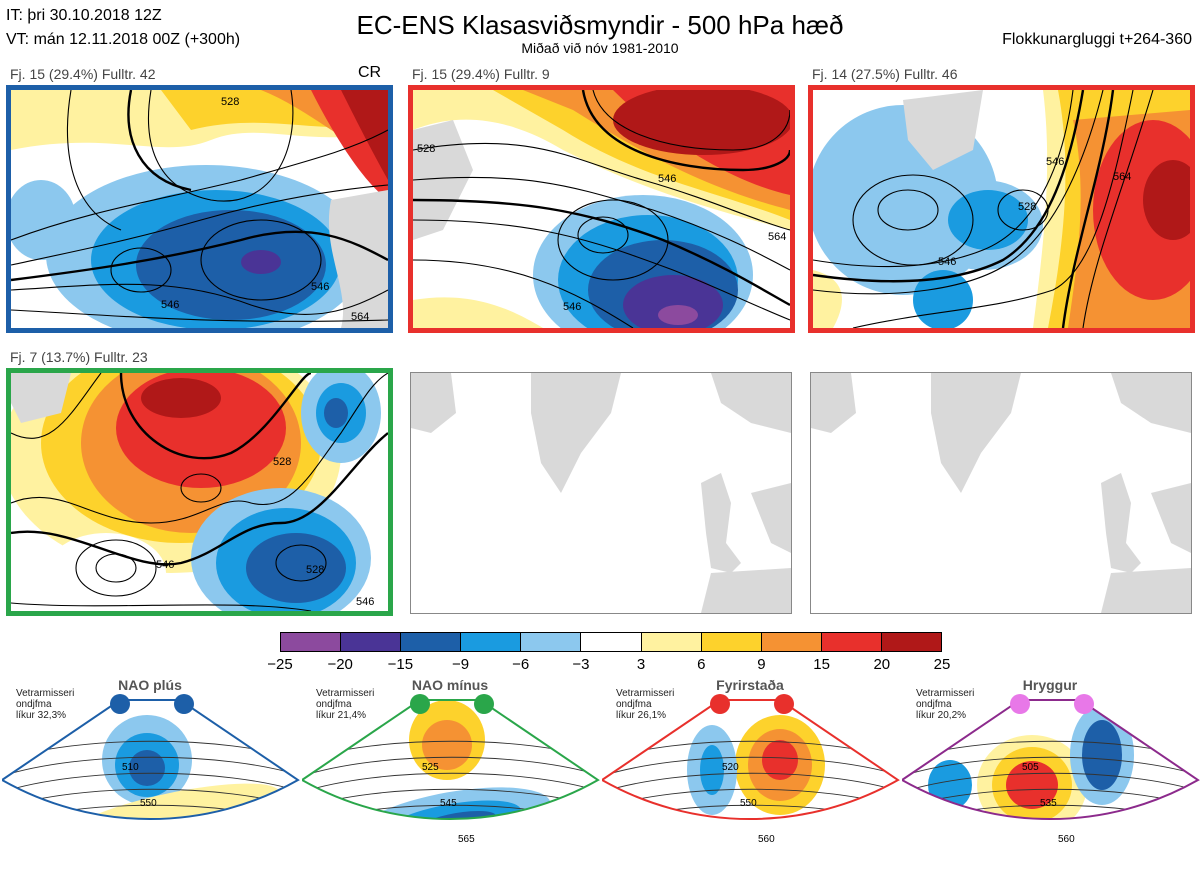 This screenshot has height=871, width=1200. What do you see at coordinates (1001, 209) in the screenshot?
I see `cluster-map-3: 546 564 528 546` at bounding box center [1001, 209].